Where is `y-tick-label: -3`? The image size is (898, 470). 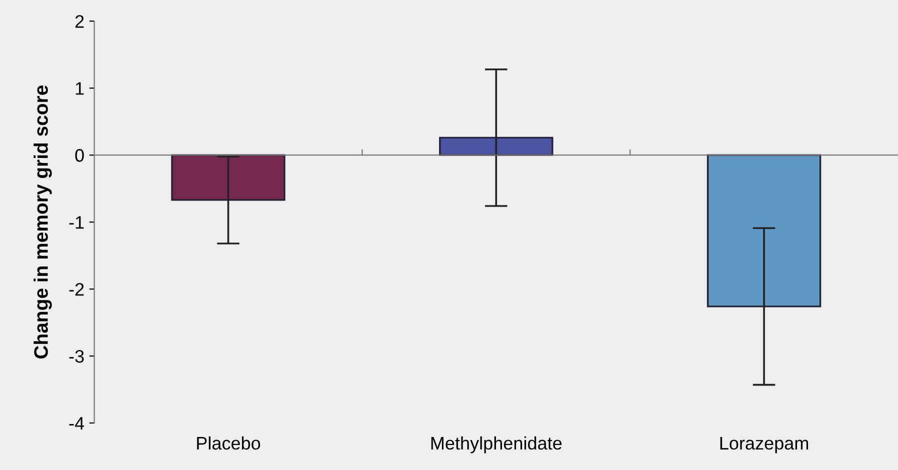
y-tick-label: -3 is located at coordinates (76, 356).